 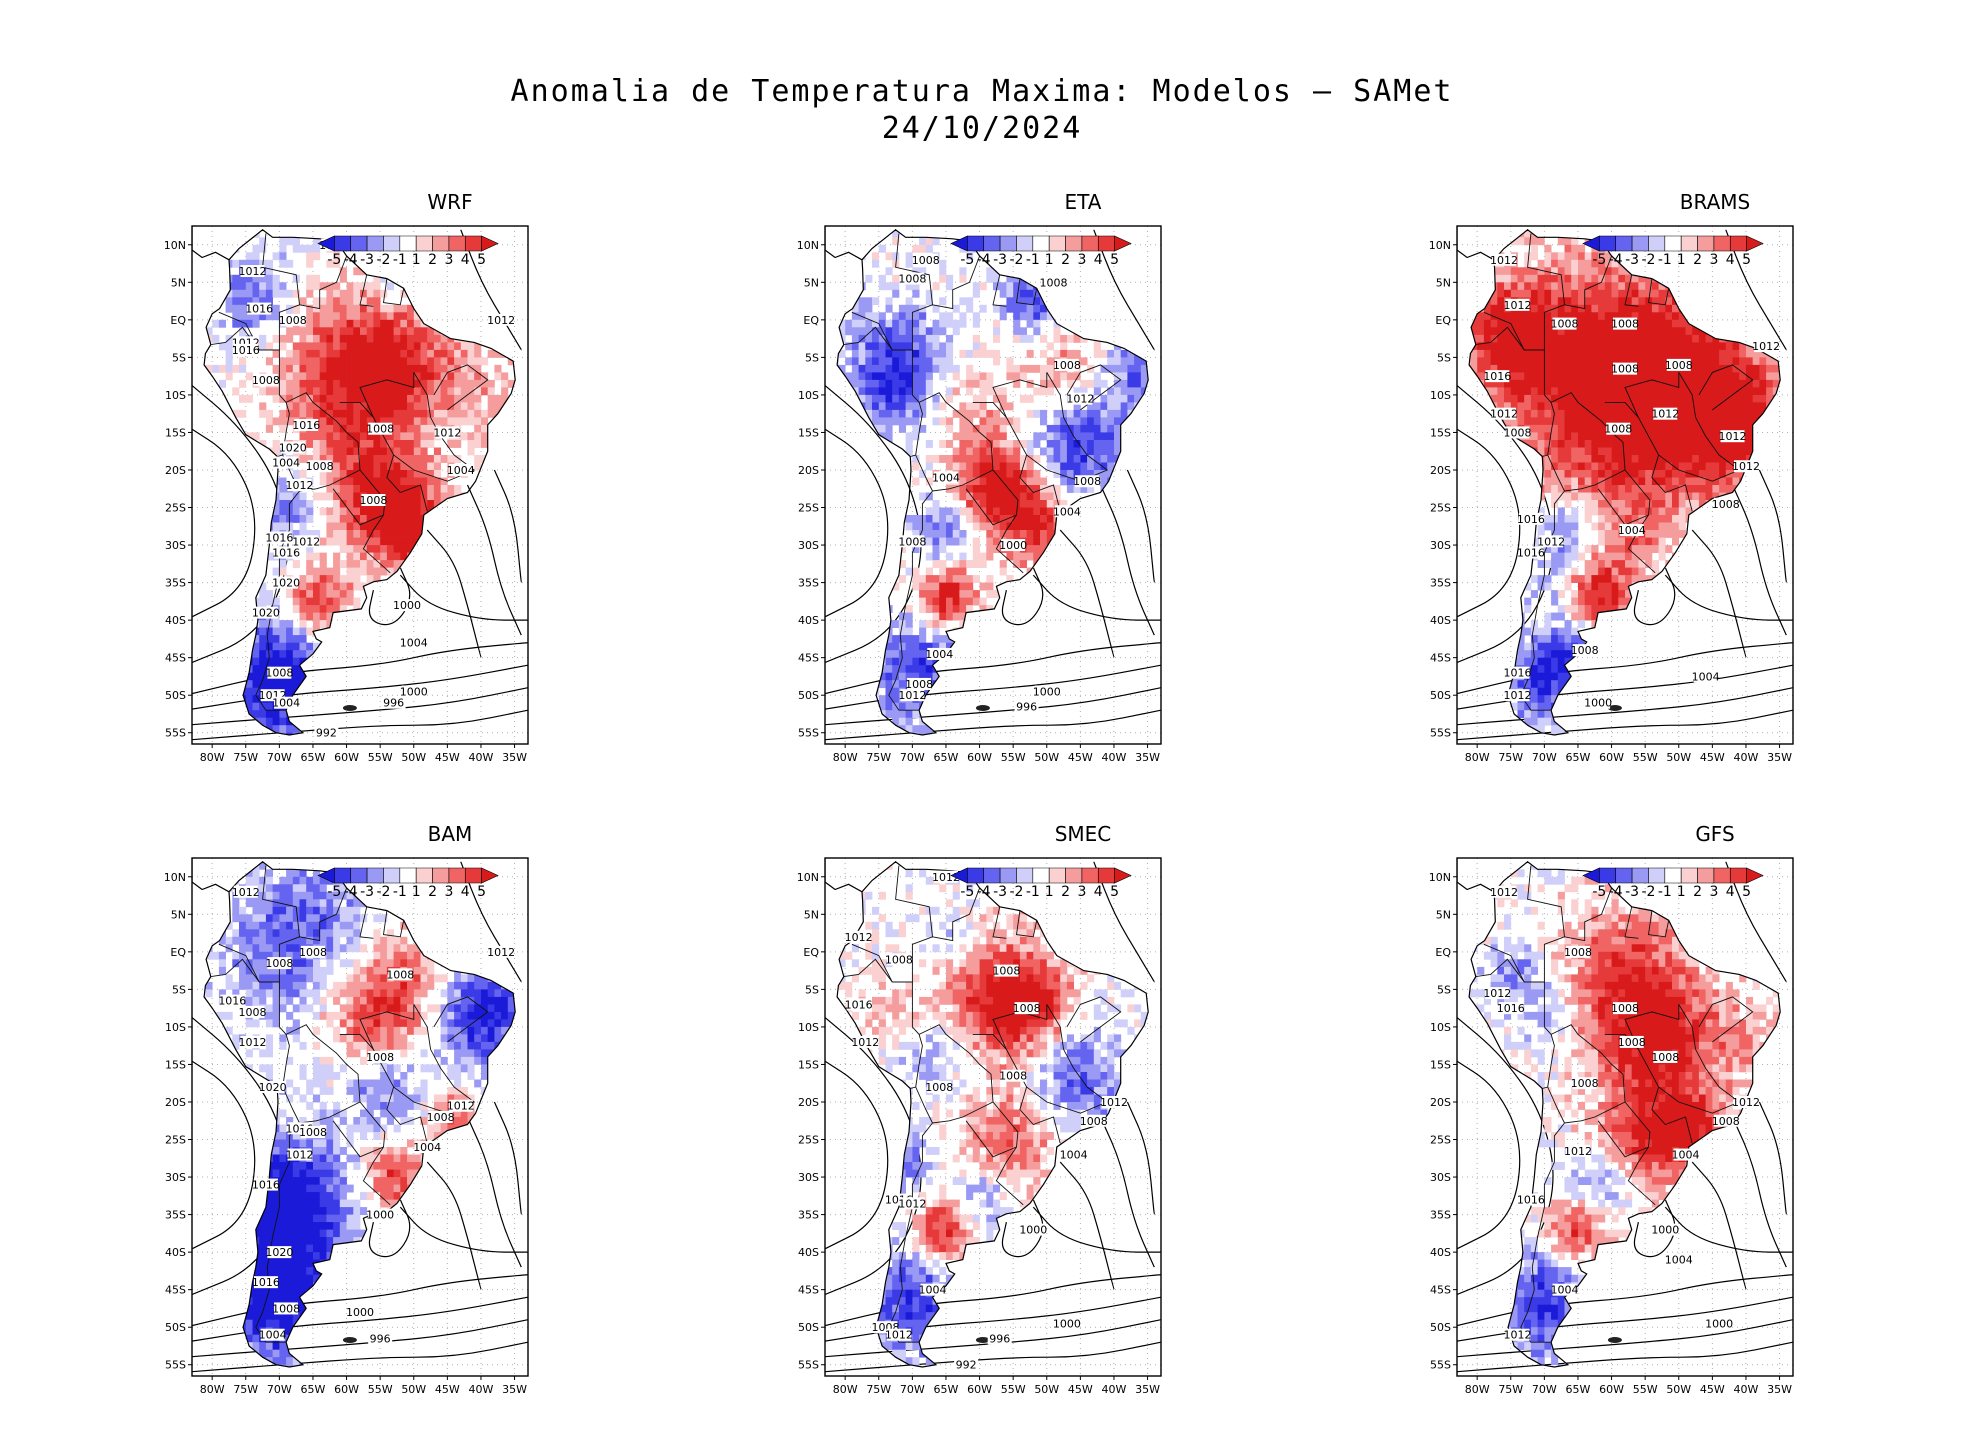 I want to click on colorbar-tick-label: 1, so click(x=1049, y=260).